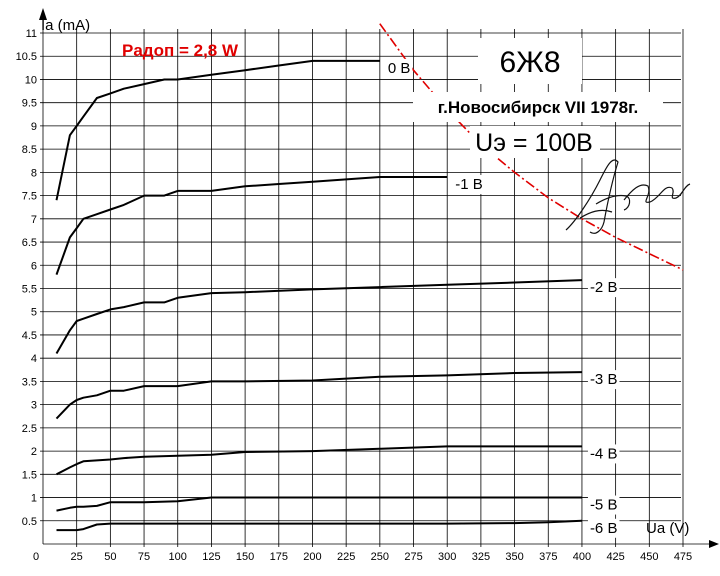 Image resolution: width=720 pixels, height=576 pixels. I want to click on x-tick-label: 150, so click(245, 557).